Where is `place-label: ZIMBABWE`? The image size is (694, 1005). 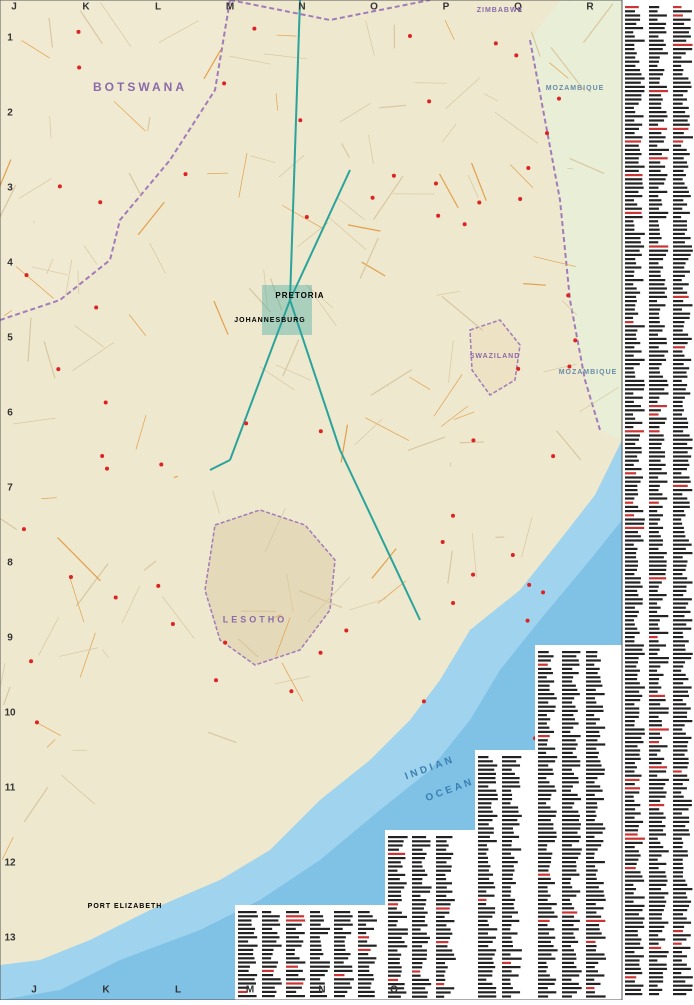 place-label: ZIMBABWE is located at coordinates (500, 10).